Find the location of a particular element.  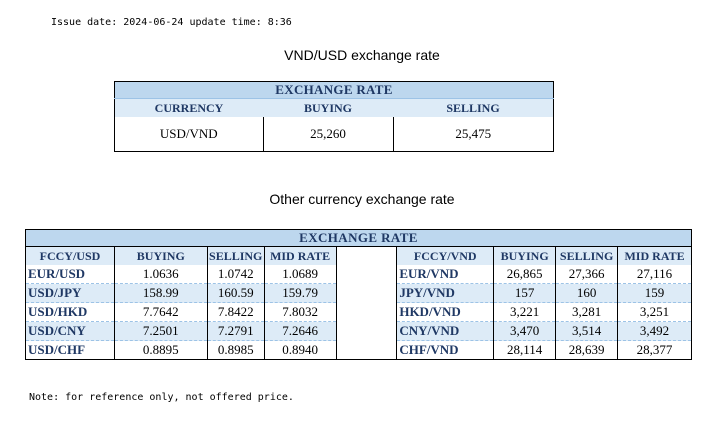

selling-cell: 7.8422 is located at coordinates (236, 312).